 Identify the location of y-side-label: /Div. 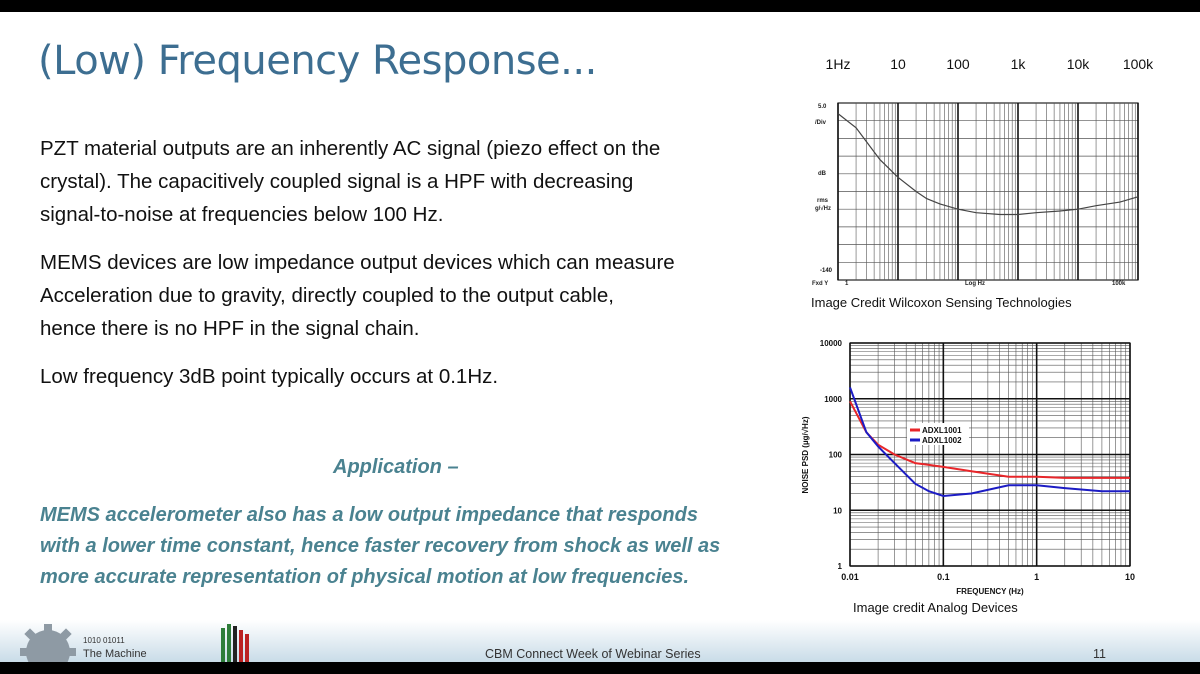
(821, 123).